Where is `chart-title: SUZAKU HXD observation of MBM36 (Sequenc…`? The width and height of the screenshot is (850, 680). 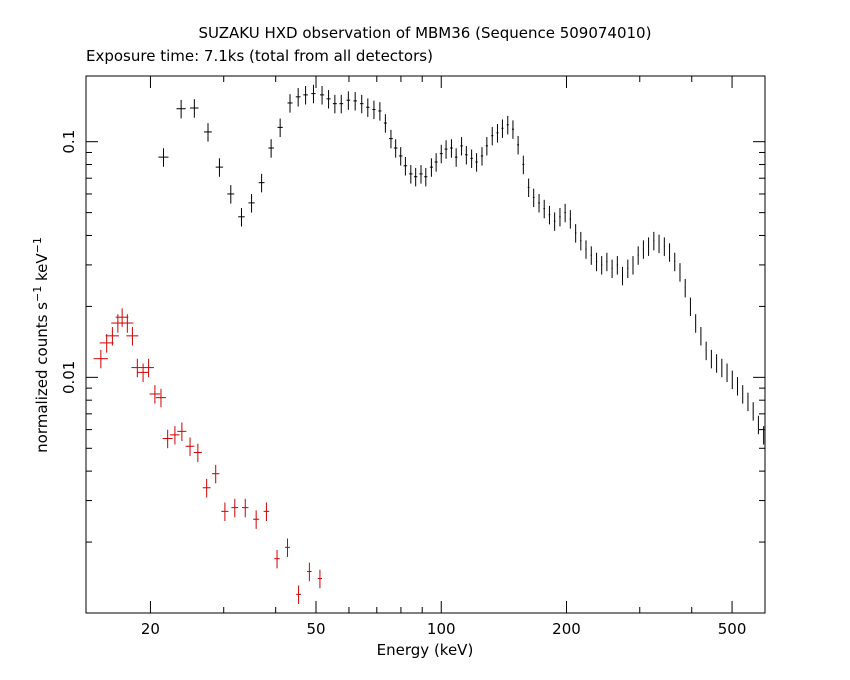 chart-title: SUZAKU HXD observation of MBM36 (Sequenc… is located at coordinates (425, 33).